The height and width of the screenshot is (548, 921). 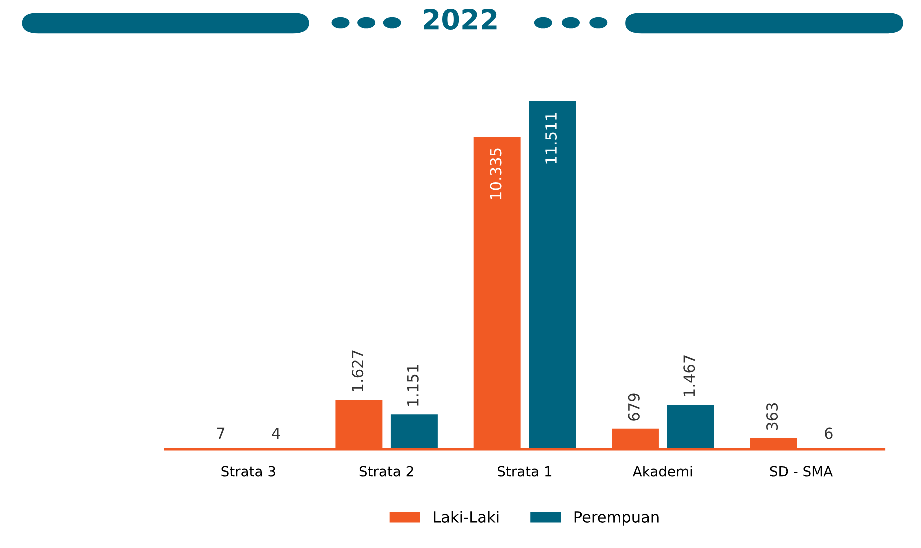 What do you see at coordinates (829, 434) in the screenshot?
I see `data-label: 6` at bounding box center [829, 434].